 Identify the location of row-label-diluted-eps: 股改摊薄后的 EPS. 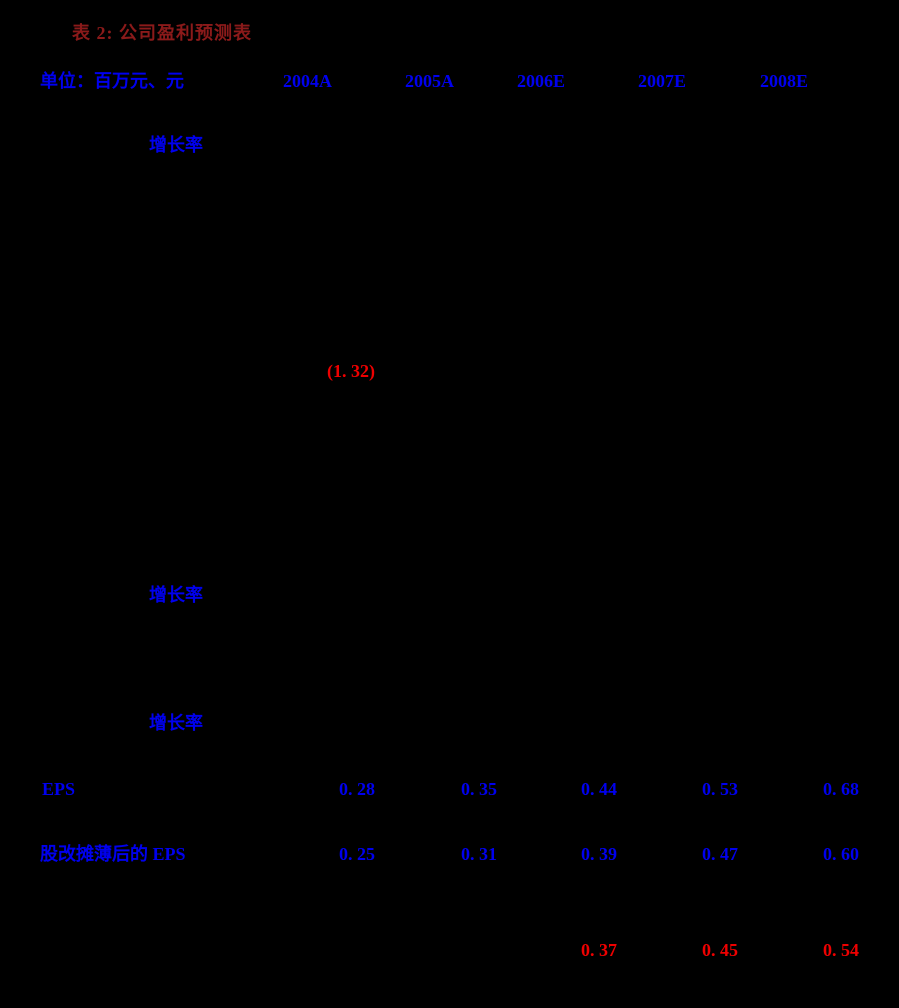
(113, 854).